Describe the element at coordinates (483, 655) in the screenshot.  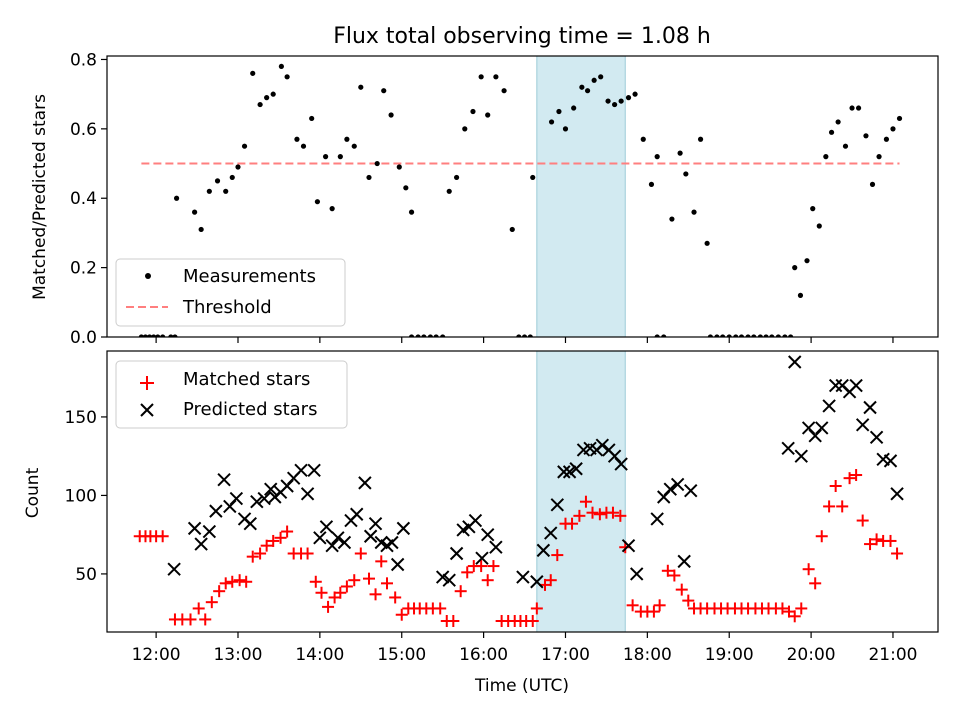
I see `x-tick-label: 16:00` at that location.